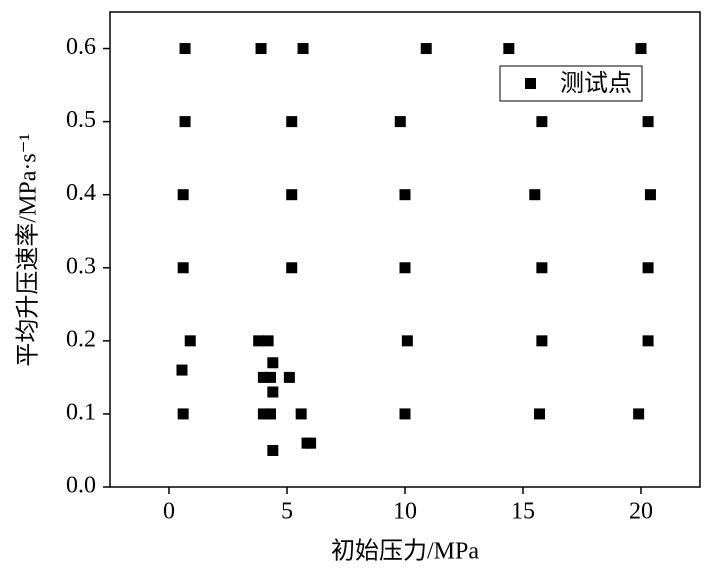 The image size is (713, 580). Describe the element at coordinates (530, 83) in the screenshot. I see `legend-marker` at that location.